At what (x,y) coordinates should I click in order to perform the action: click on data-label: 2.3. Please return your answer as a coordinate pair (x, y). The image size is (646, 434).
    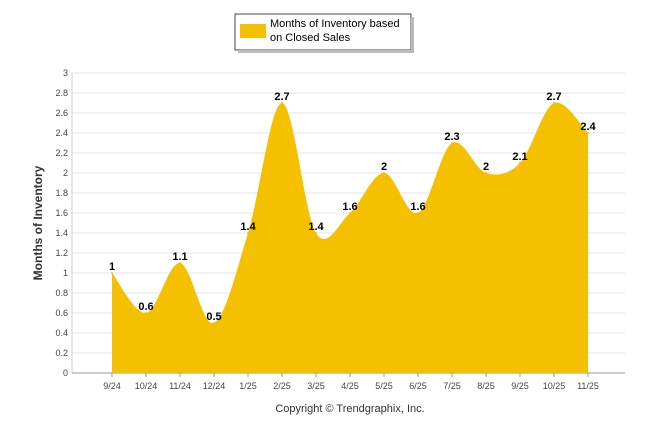
    Looking at the image, I should click on (451, 137).